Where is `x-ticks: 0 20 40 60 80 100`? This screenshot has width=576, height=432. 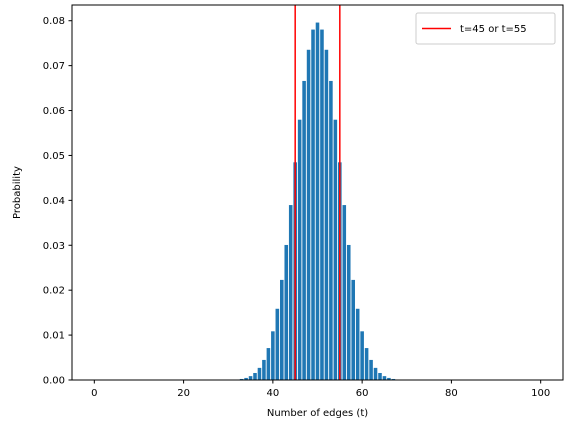 x-ticks: 0 20 40 60 80 100 is located at coordinates (320, 389).